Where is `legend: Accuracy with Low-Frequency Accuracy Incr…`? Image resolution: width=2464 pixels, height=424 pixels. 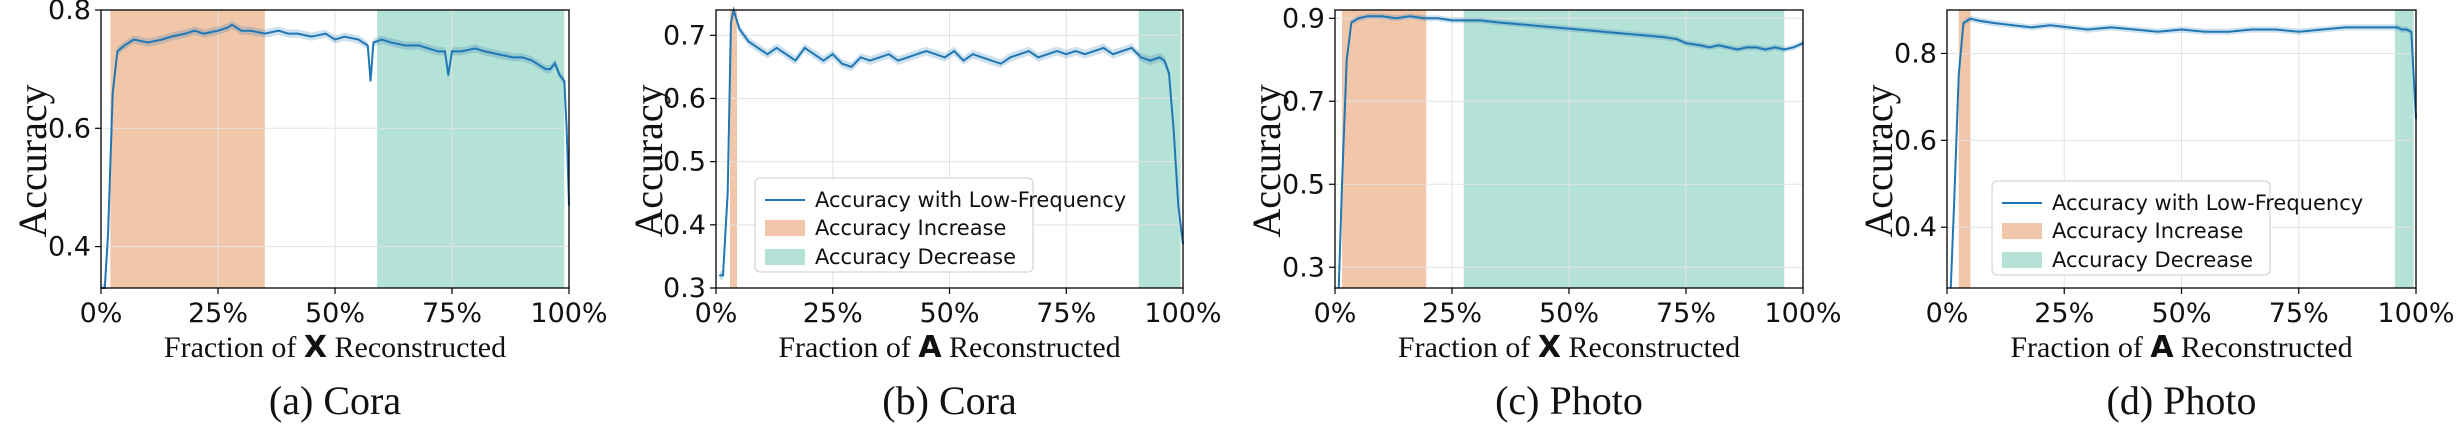 legend: Accuracy with Low-Frequency Accuracy Incr… is located at coordinates (940, 225).